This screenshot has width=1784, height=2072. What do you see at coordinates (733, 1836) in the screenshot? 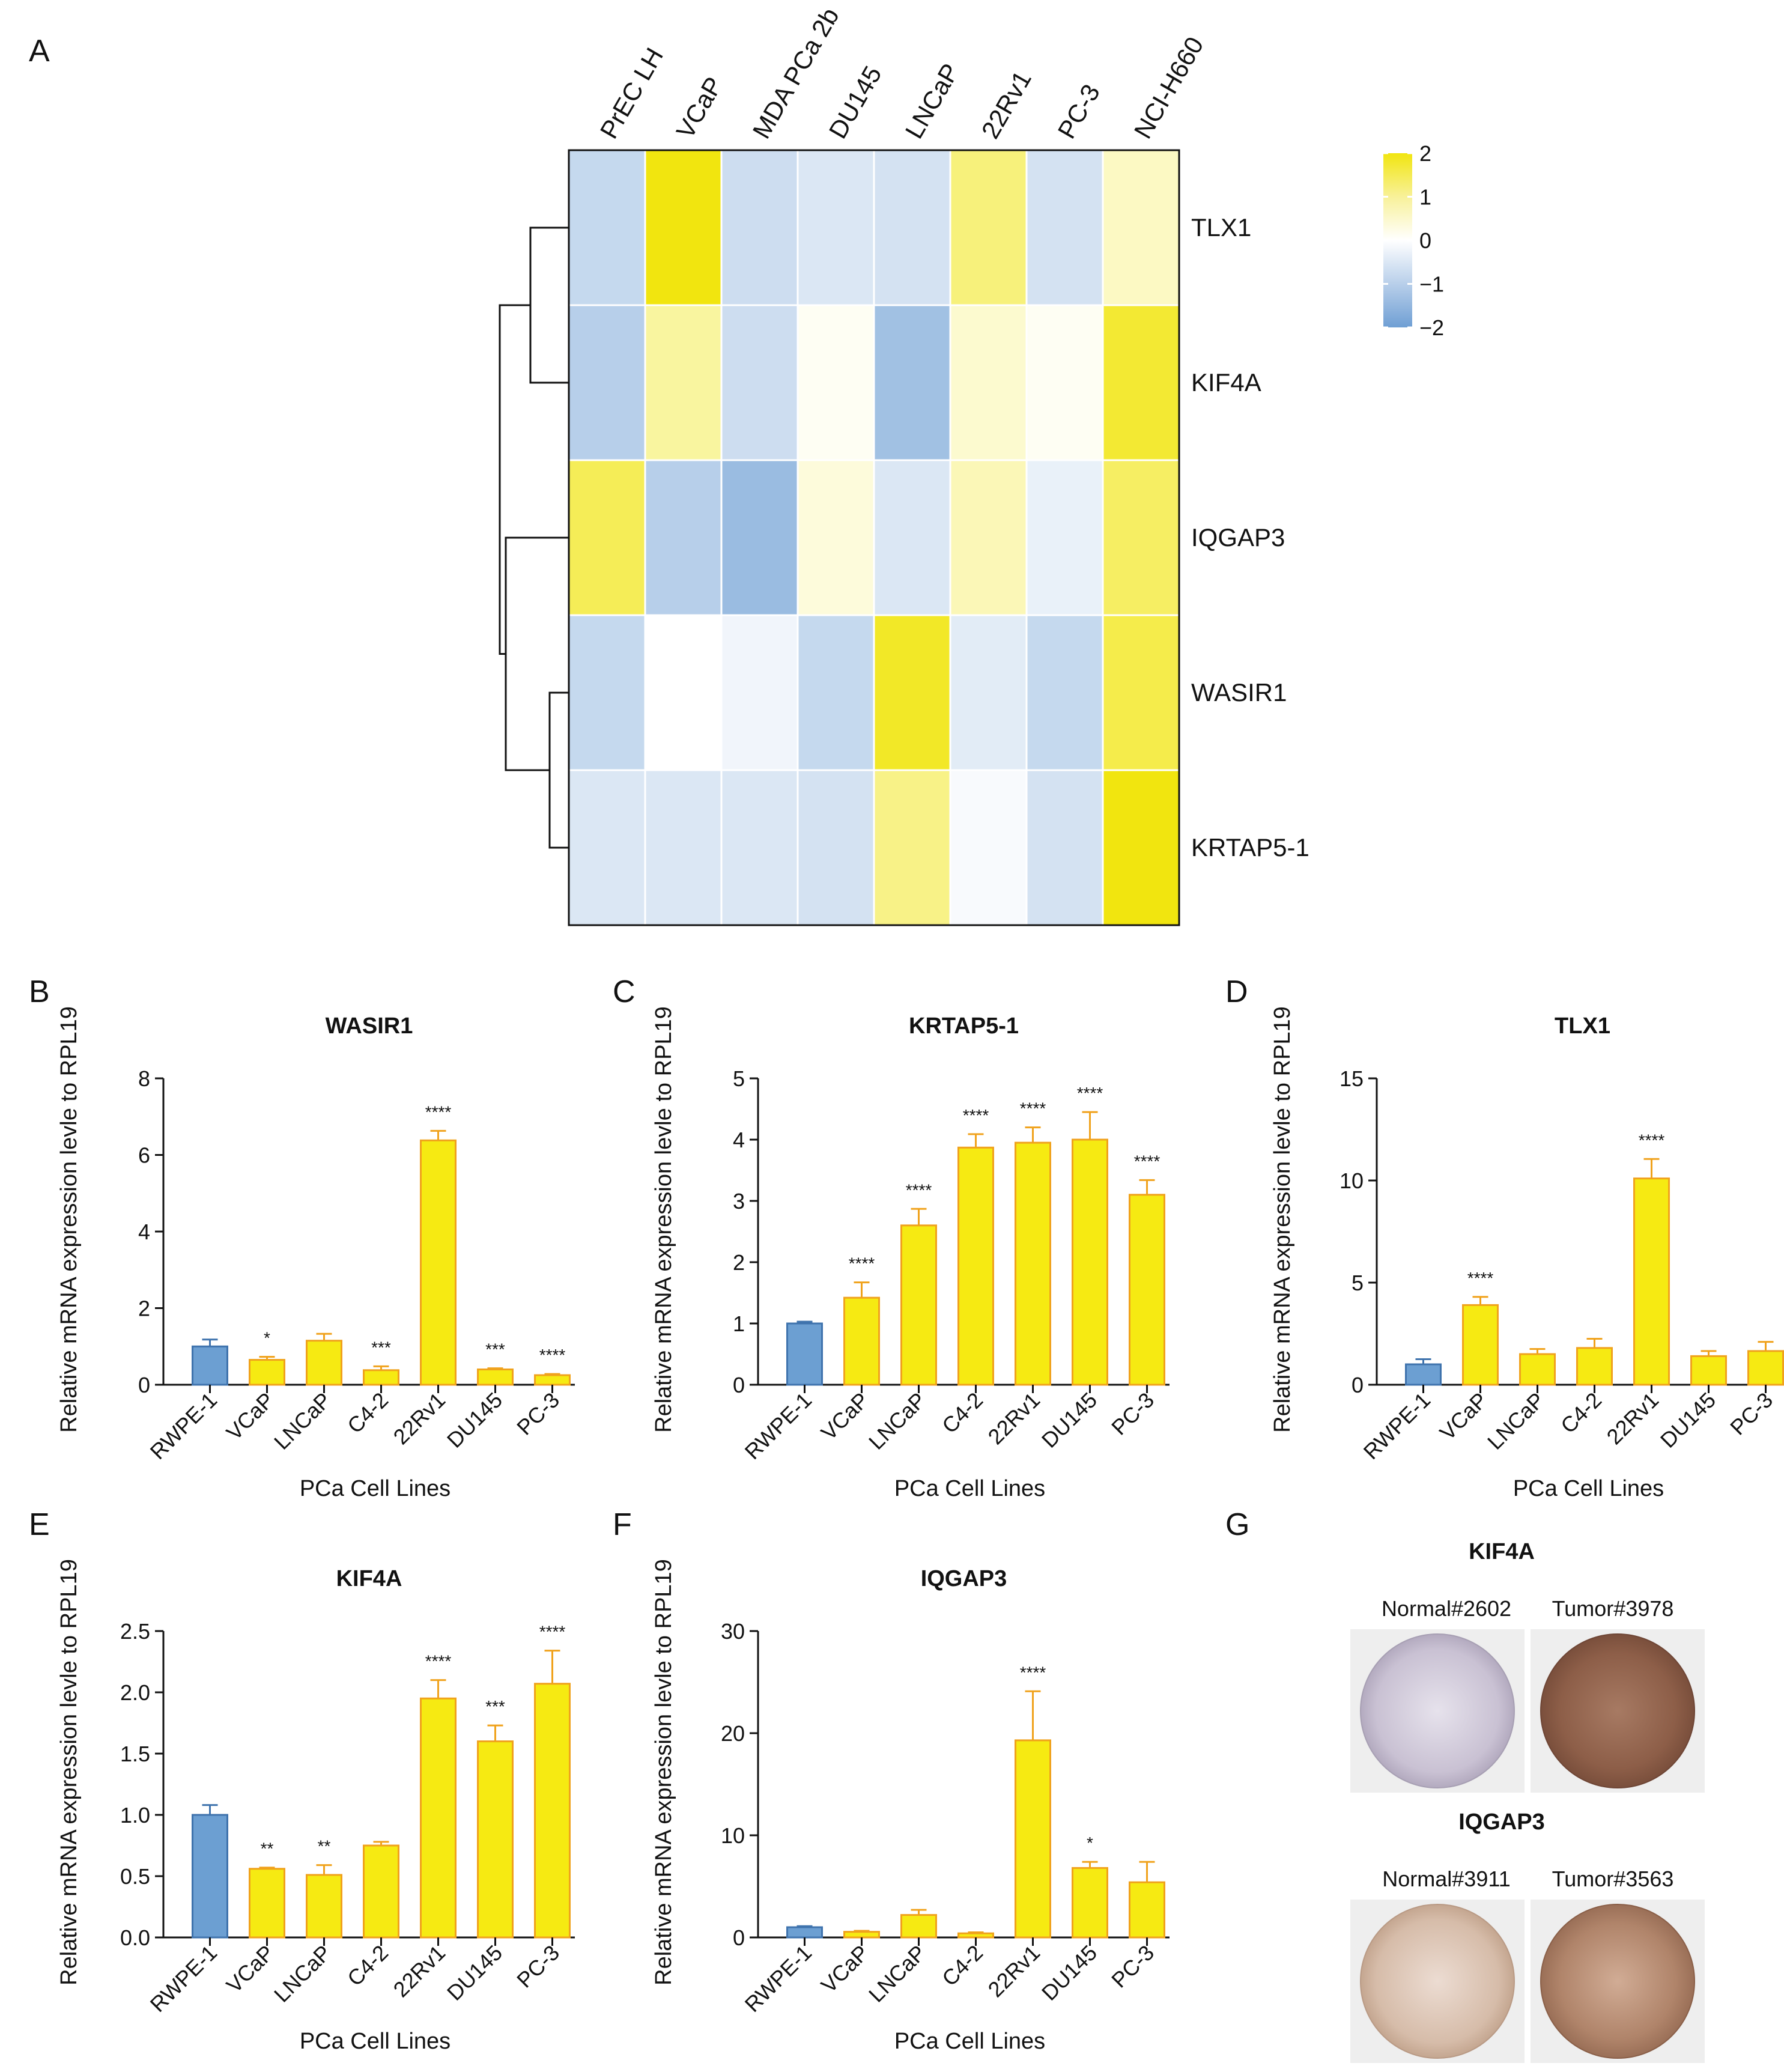
I see `y-tick-label-f: 10` at bounding box center [733, 1836].